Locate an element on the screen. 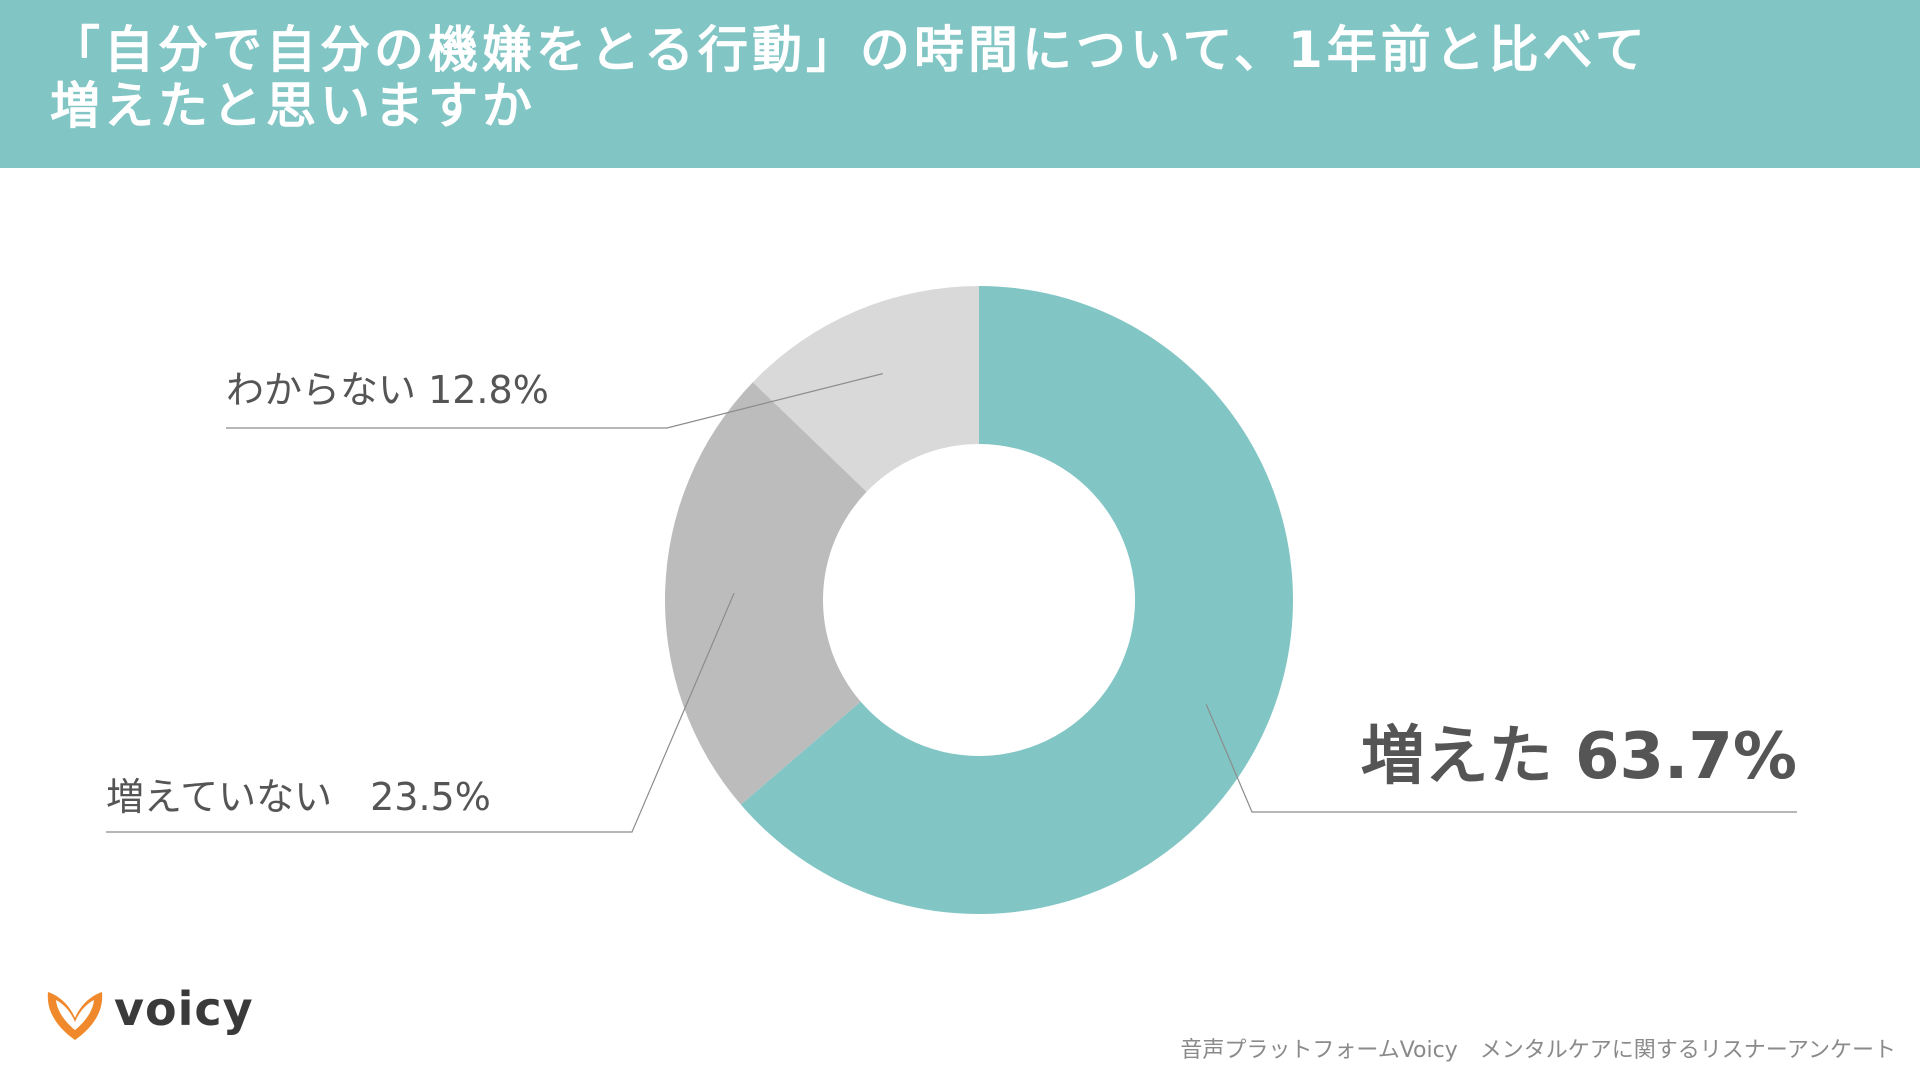 The height and width of the screenshot is (1080, 1920). slice-label-1: 増えていない 23.5% is located at coordinates (298, 797).